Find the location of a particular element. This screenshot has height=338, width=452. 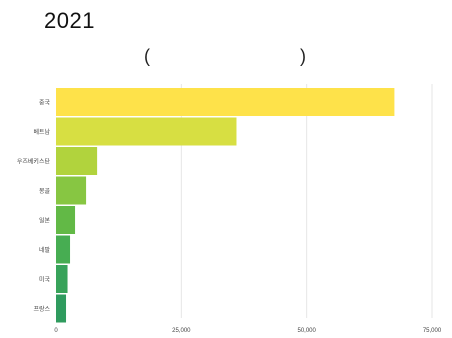

x-tick-label: 75,000 is located at coordinates (432, 331).